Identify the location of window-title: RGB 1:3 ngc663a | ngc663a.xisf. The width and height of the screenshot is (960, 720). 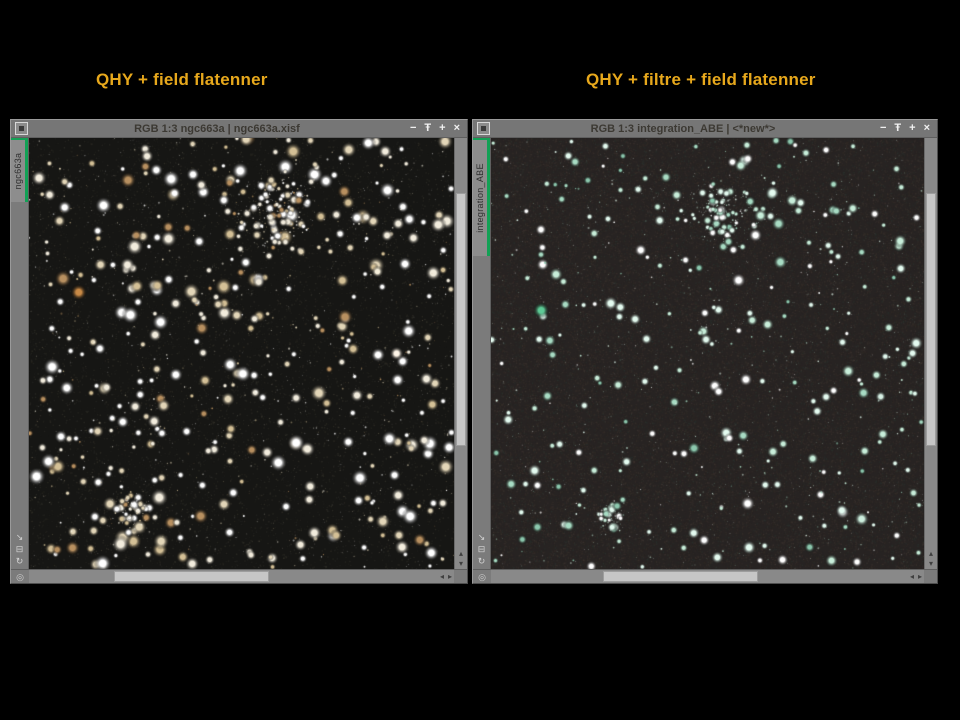
(217, 128).